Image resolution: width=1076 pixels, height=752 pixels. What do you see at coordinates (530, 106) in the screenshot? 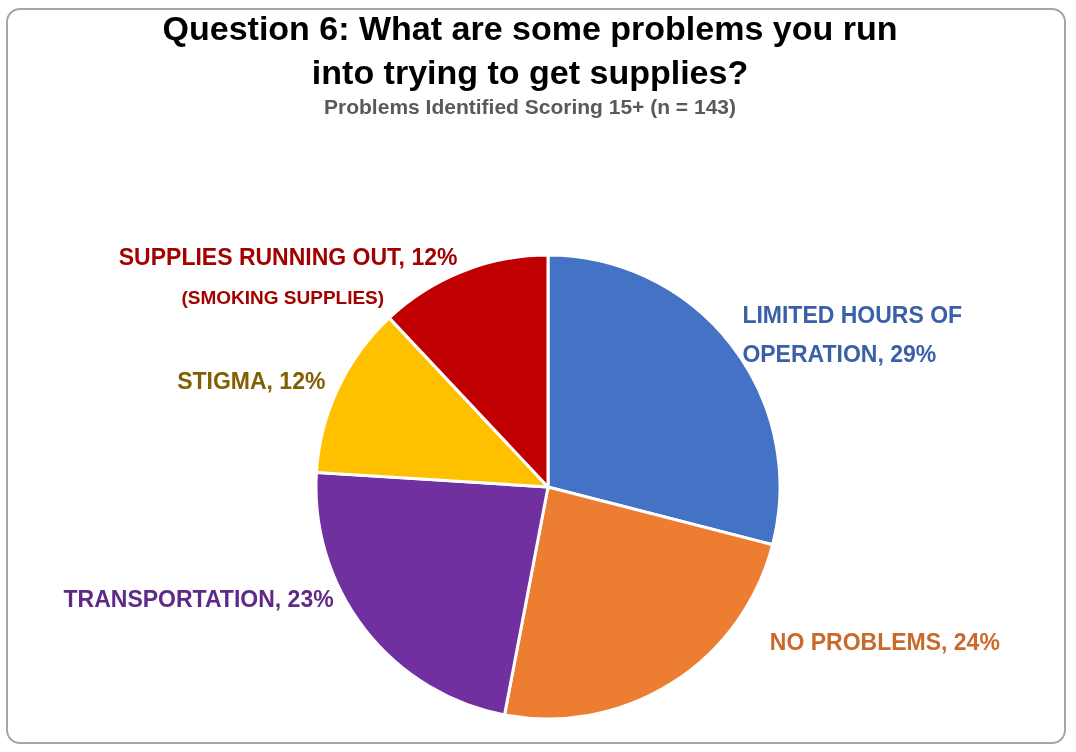
I see `chart-subtitle: Problems Identified Scoring 15+ (n = 143)` at bounding box center [530, 106].